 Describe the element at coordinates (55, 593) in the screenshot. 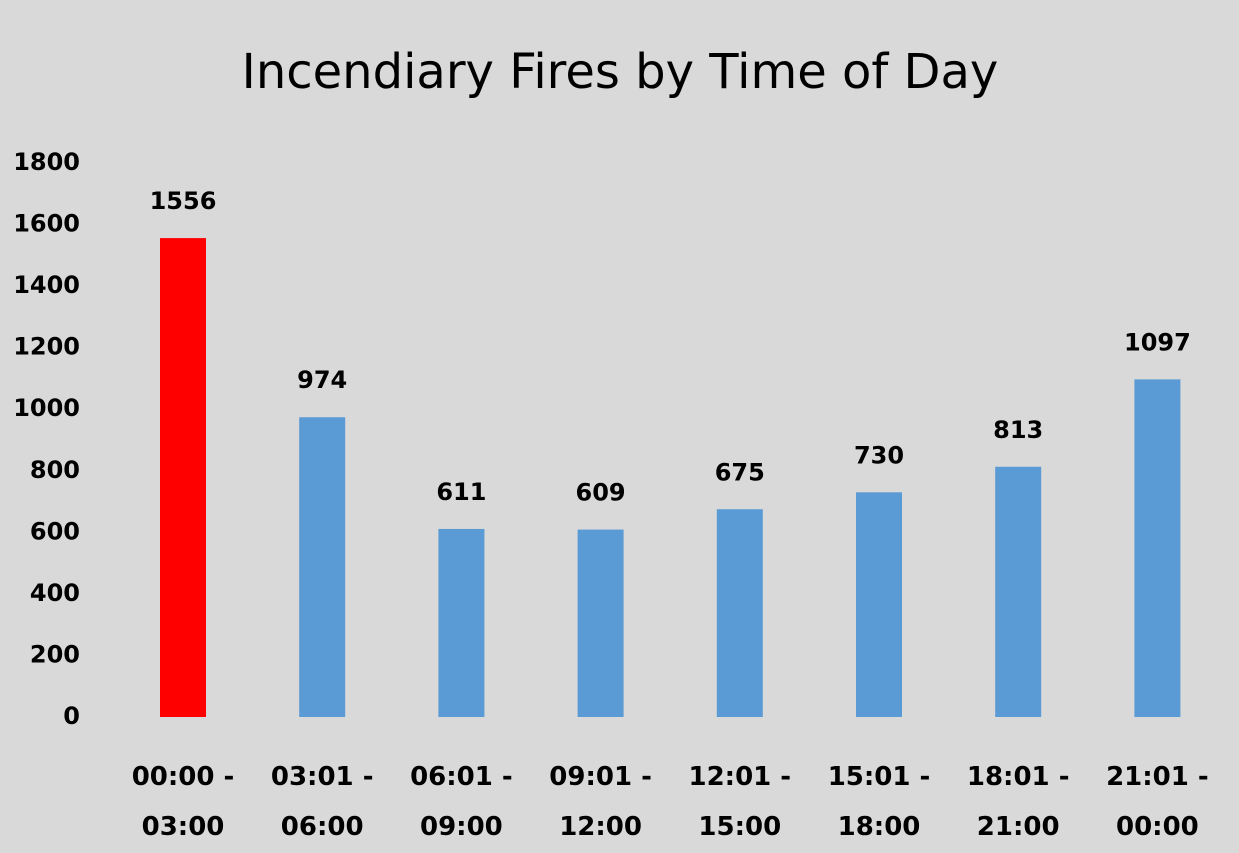

I see `y-tick-label: 400` at that location.